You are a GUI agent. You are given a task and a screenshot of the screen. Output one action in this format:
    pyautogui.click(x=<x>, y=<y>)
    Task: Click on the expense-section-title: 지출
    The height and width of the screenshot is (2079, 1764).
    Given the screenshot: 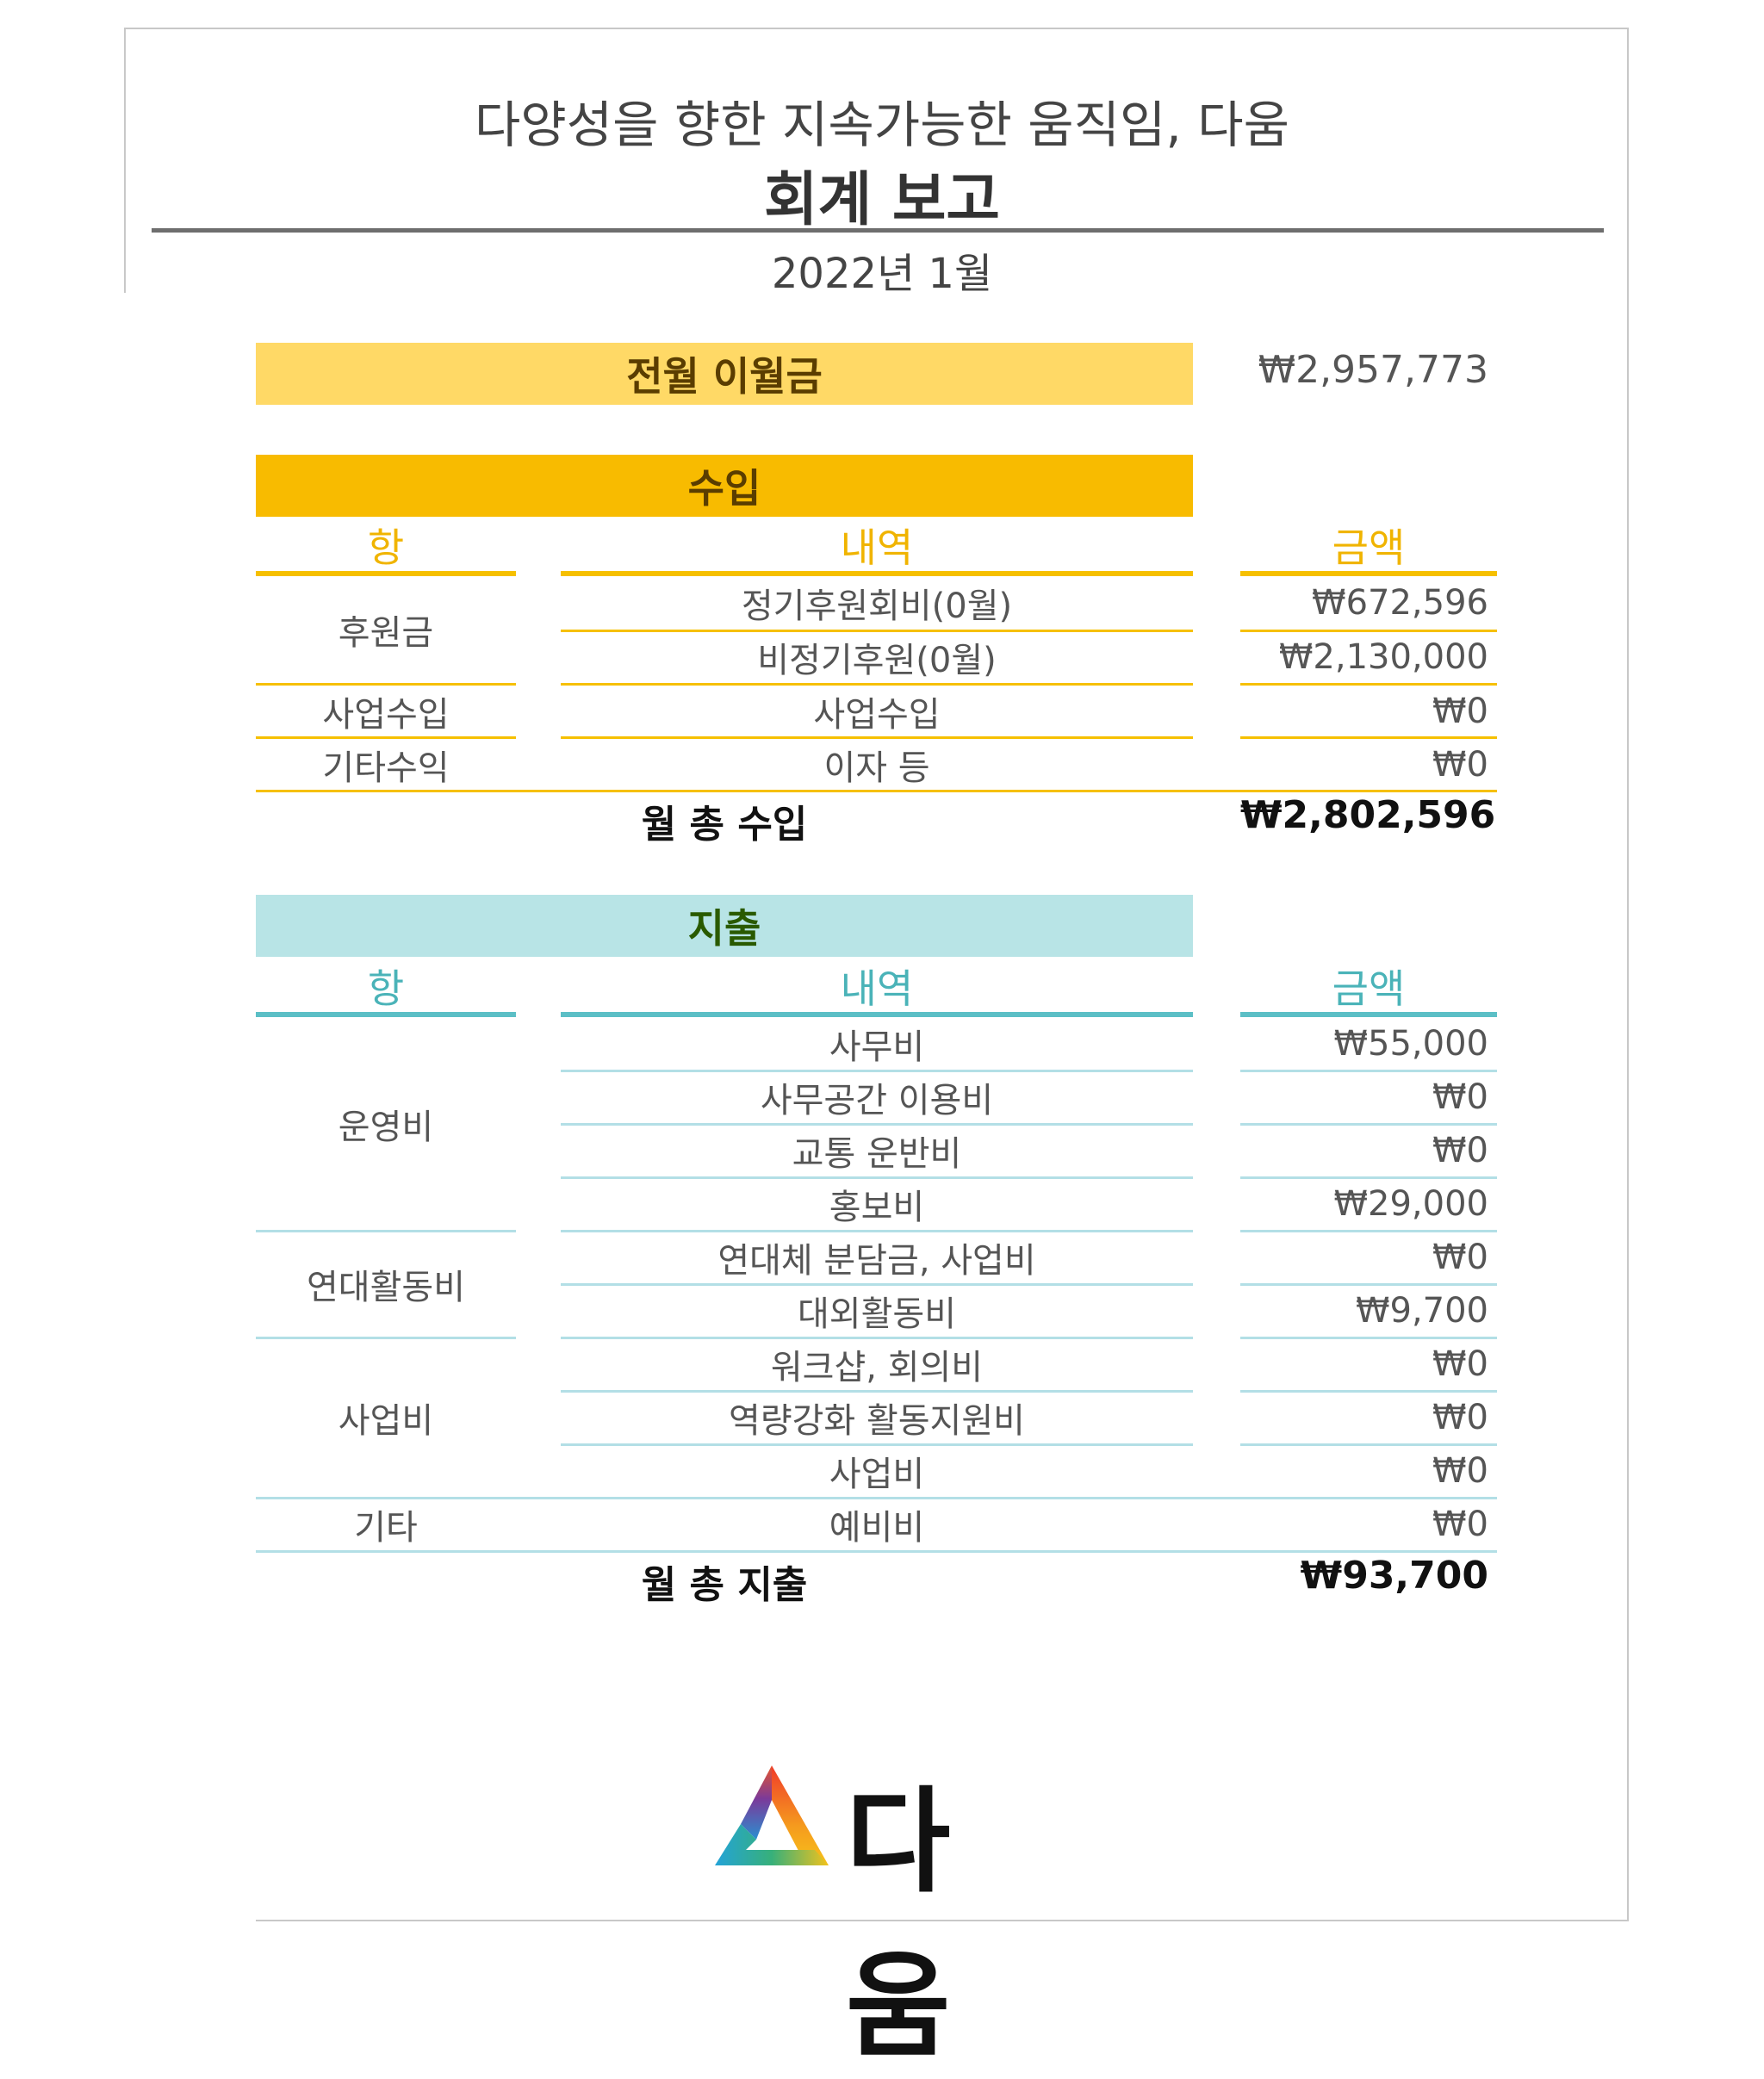 What is the action you would take?
    pyautogui.click(x=724, y=928)
    